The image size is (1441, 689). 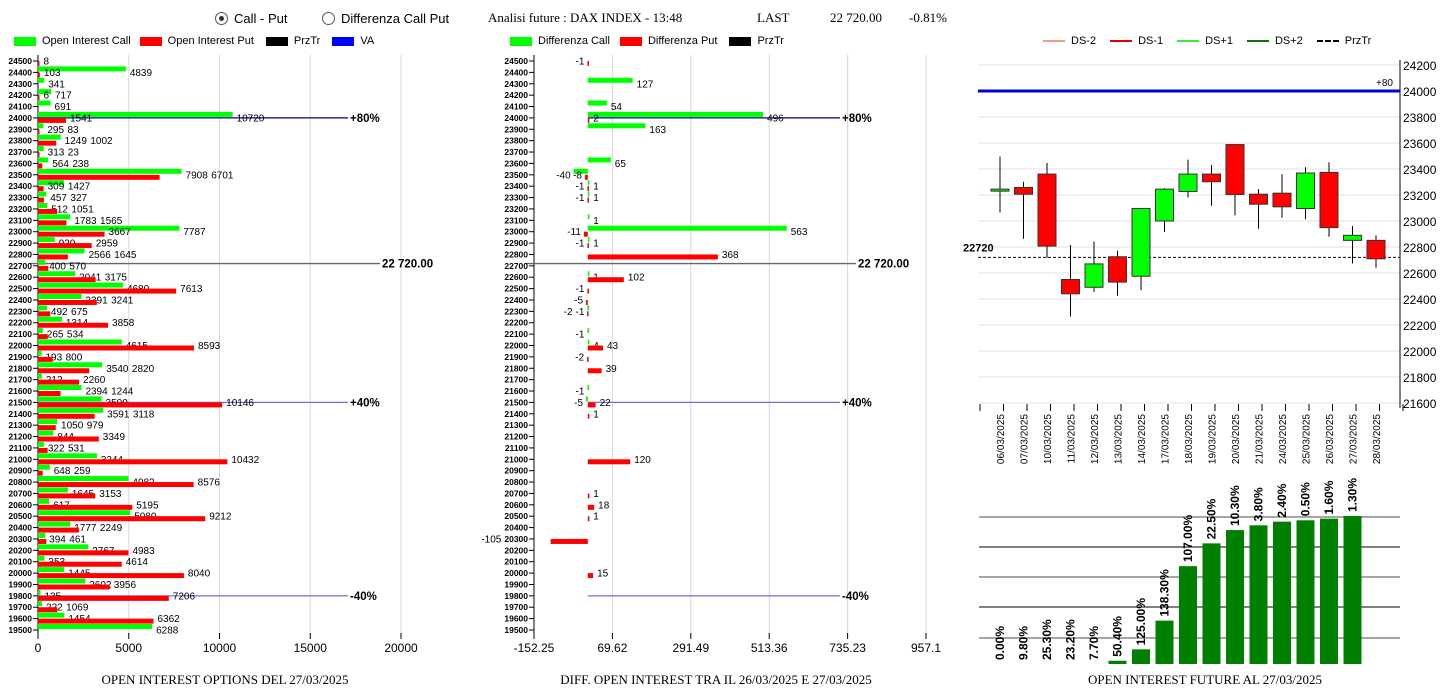 I want to click on oi-change-label: 50.40%, so click(x=1118, y=636).